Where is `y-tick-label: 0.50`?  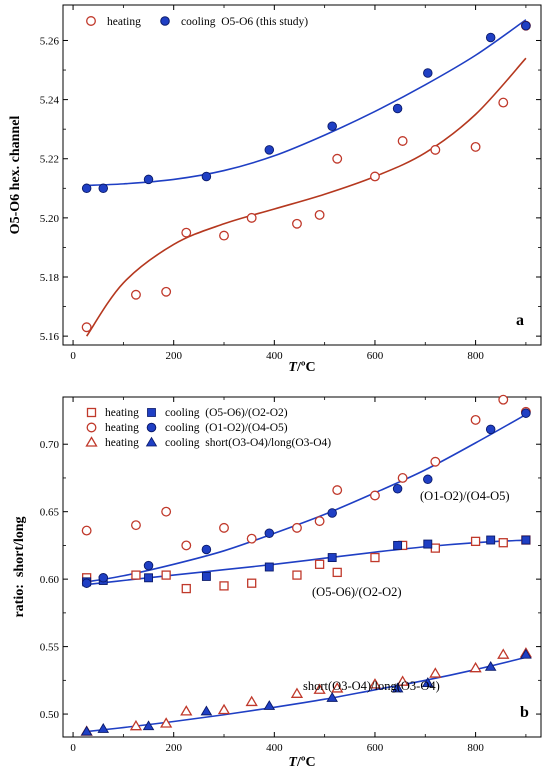
y-tick-label: 0.50 is located at coordinates (50, 715).